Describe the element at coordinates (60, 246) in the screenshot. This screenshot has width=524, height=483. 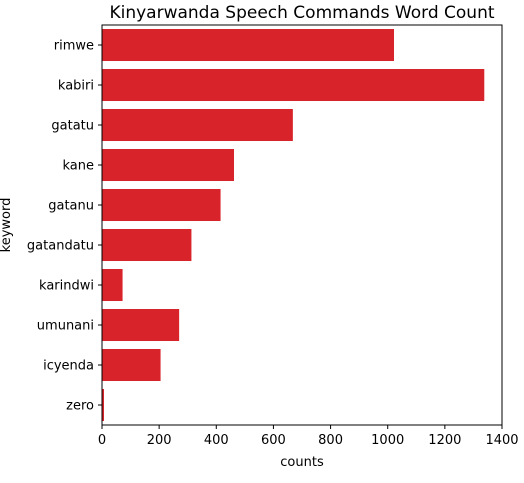
I see `y-tick-label-gatandatu: gatandatu` at that location.